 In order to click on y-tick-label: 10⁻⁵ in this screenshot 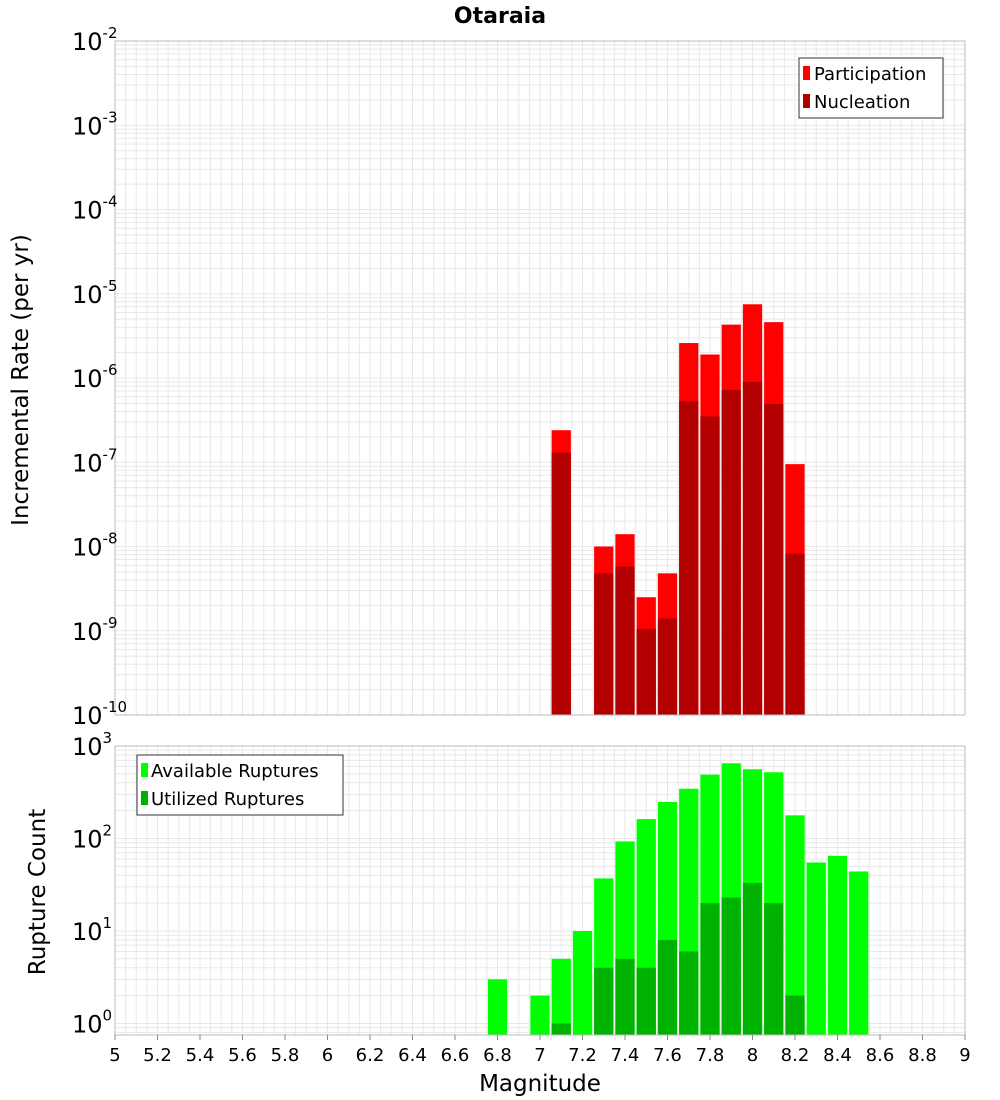, I will do `click(95, 293)`.